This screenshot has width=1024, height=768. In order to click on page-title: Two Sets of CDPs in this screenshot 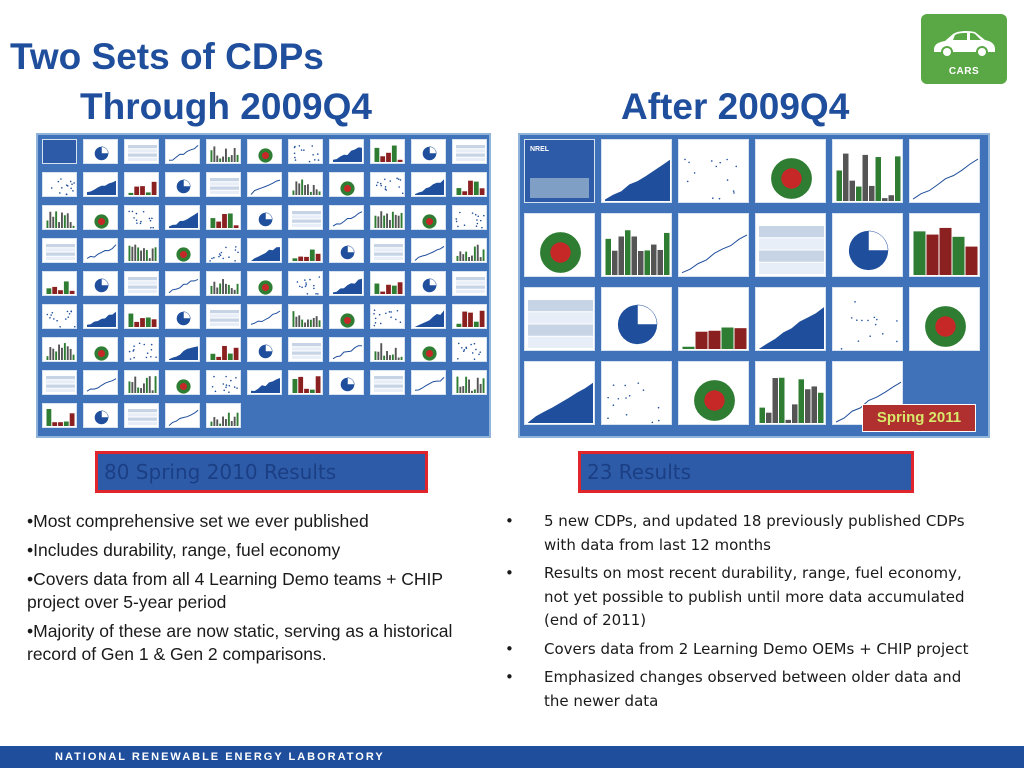, I will do `click(167, 56)`.